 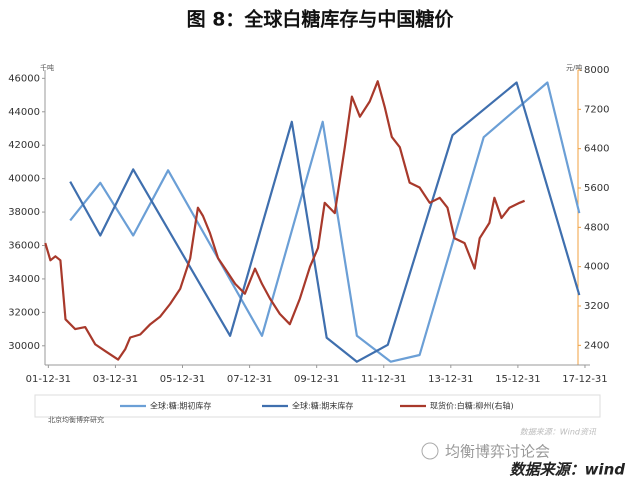 What do you see at coordinates (383, 379) in the screenshot?
I see `x-tick-label: 11-12-31` at bounding box center [383, 379].